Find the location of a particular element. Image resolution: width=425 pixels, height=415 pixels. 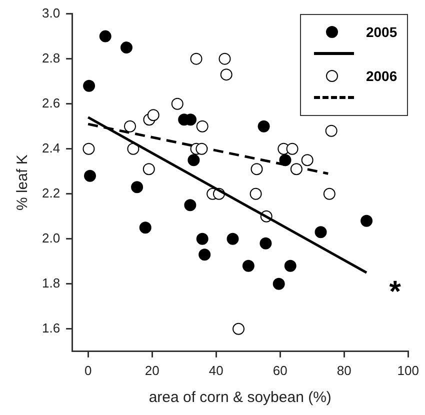

y-tick-label: 1.8 is located at coordinates (51, 282).